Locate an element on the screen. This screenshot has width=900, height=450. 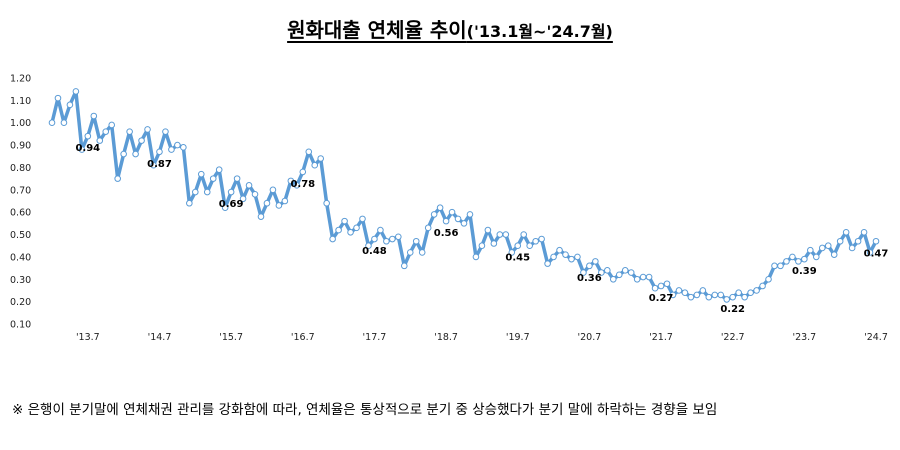
y-tick-label: 0.70 is located at coordinates (20, 190).